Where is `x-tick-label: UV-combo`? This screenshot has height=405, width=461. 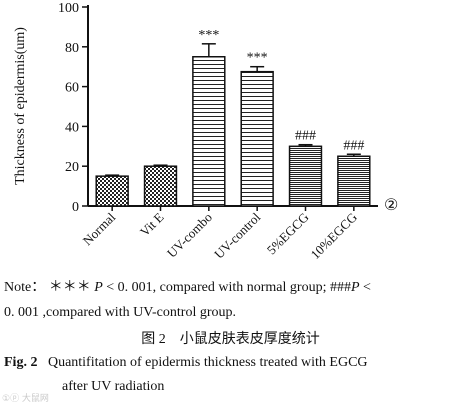 x-tick-label: UV-combo is located at coordinates (189, 235).